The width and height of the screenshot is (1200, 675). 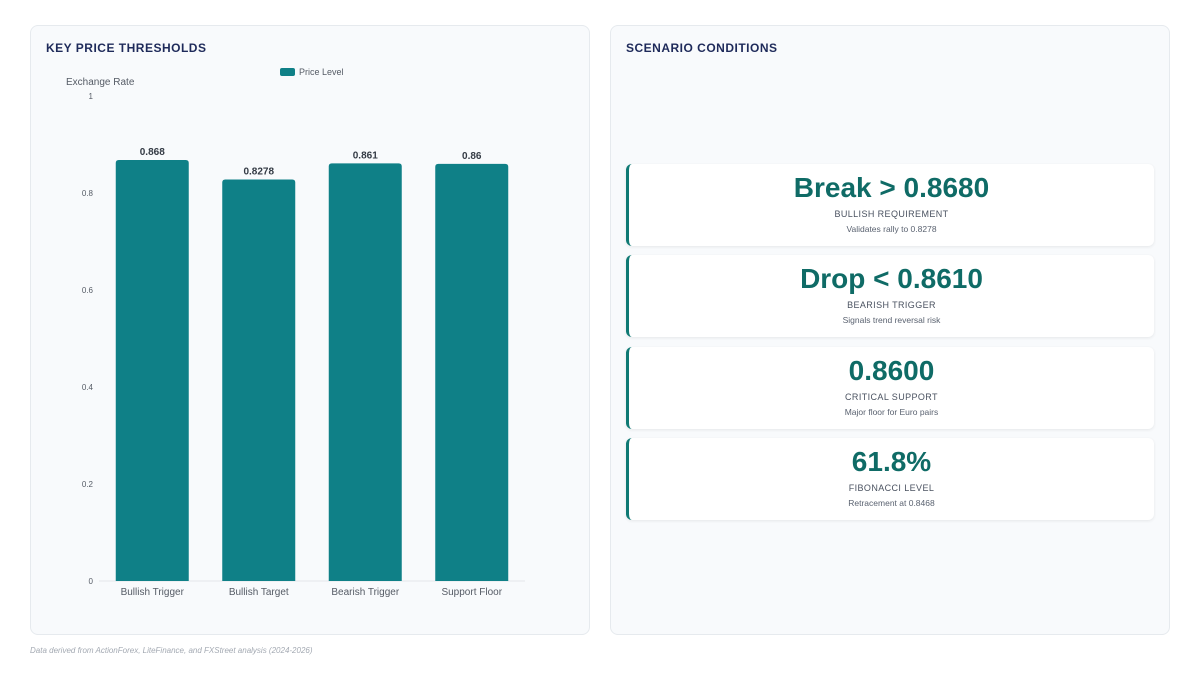 What do you see at coordinates (891, 305) in the screenshot?
I see `scenario-label: BEARISH TRIGGER` at bounding box center [891, 305].